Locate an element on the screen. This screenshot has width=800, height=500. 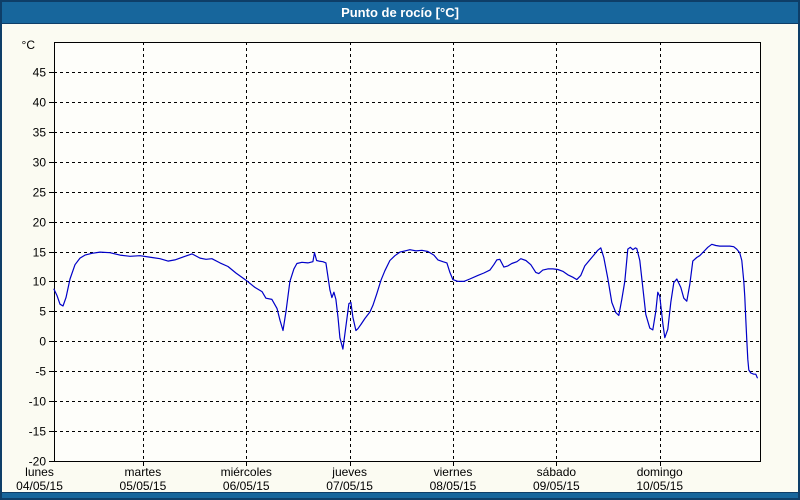
x-axis-date-label: 09/05/15 is located at coordinates (556, 485).